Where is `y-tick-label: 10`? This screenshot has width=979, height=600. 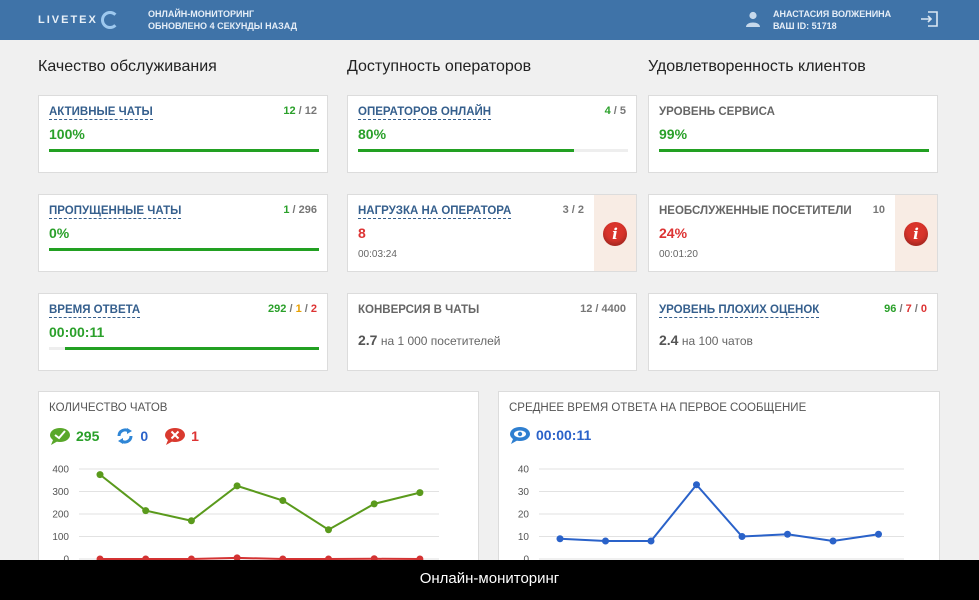 y-tick-label: 10 is located at coordinates (524, 537).